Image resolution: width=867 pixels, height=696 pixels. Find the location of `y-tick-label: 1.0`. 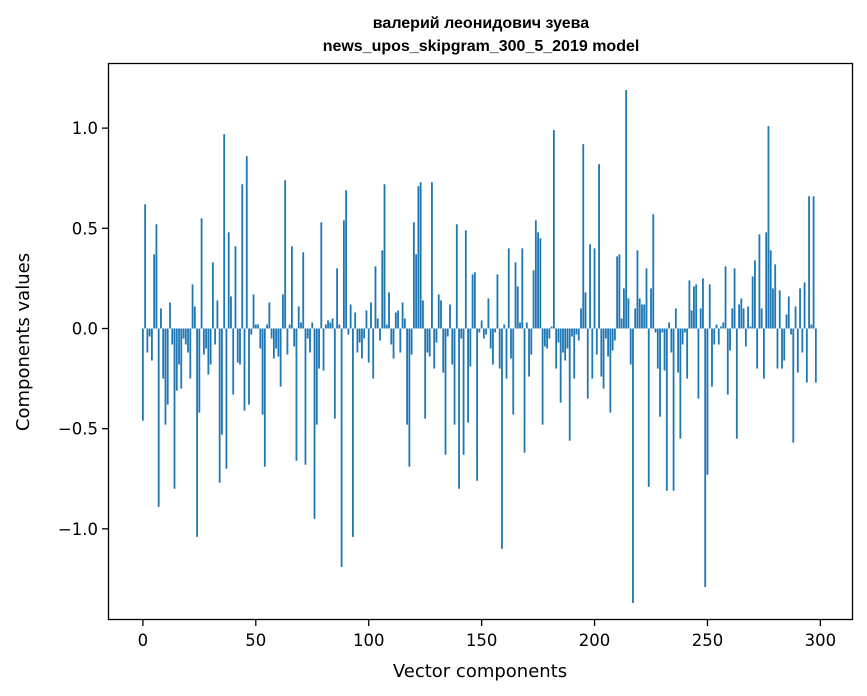

y-tick-label: 1.0 is located at coordinates (85, 128).